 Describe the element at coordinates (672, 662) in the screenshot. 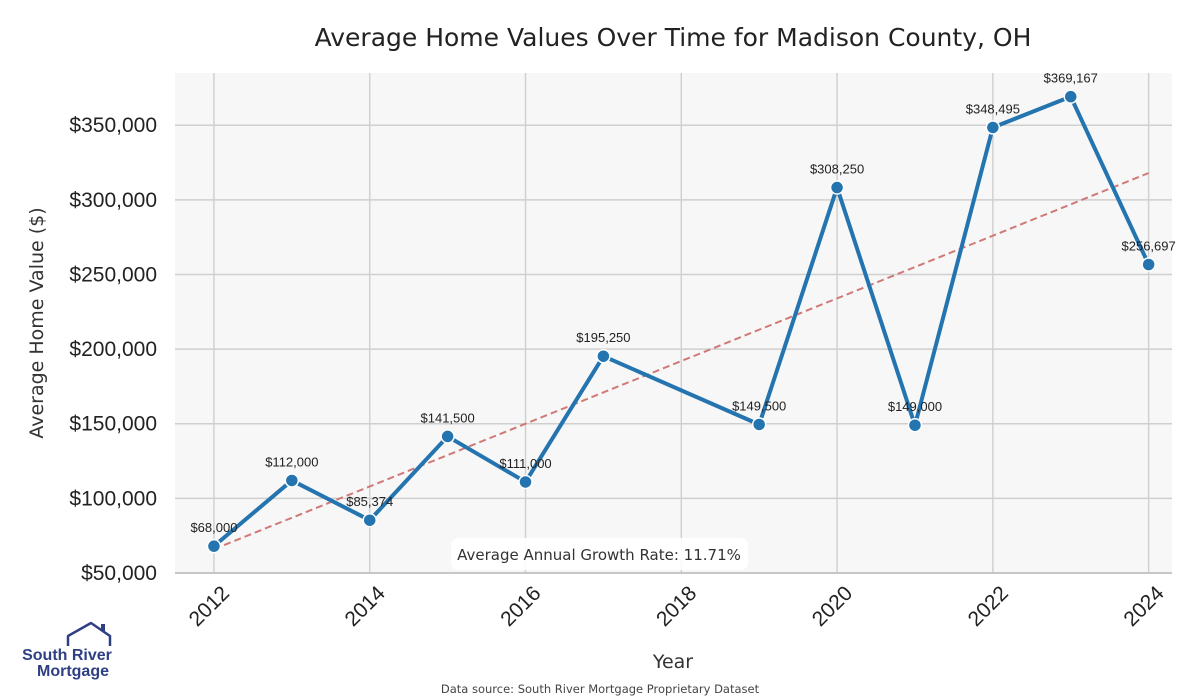

I see `x-axis-label: Year` at that location.